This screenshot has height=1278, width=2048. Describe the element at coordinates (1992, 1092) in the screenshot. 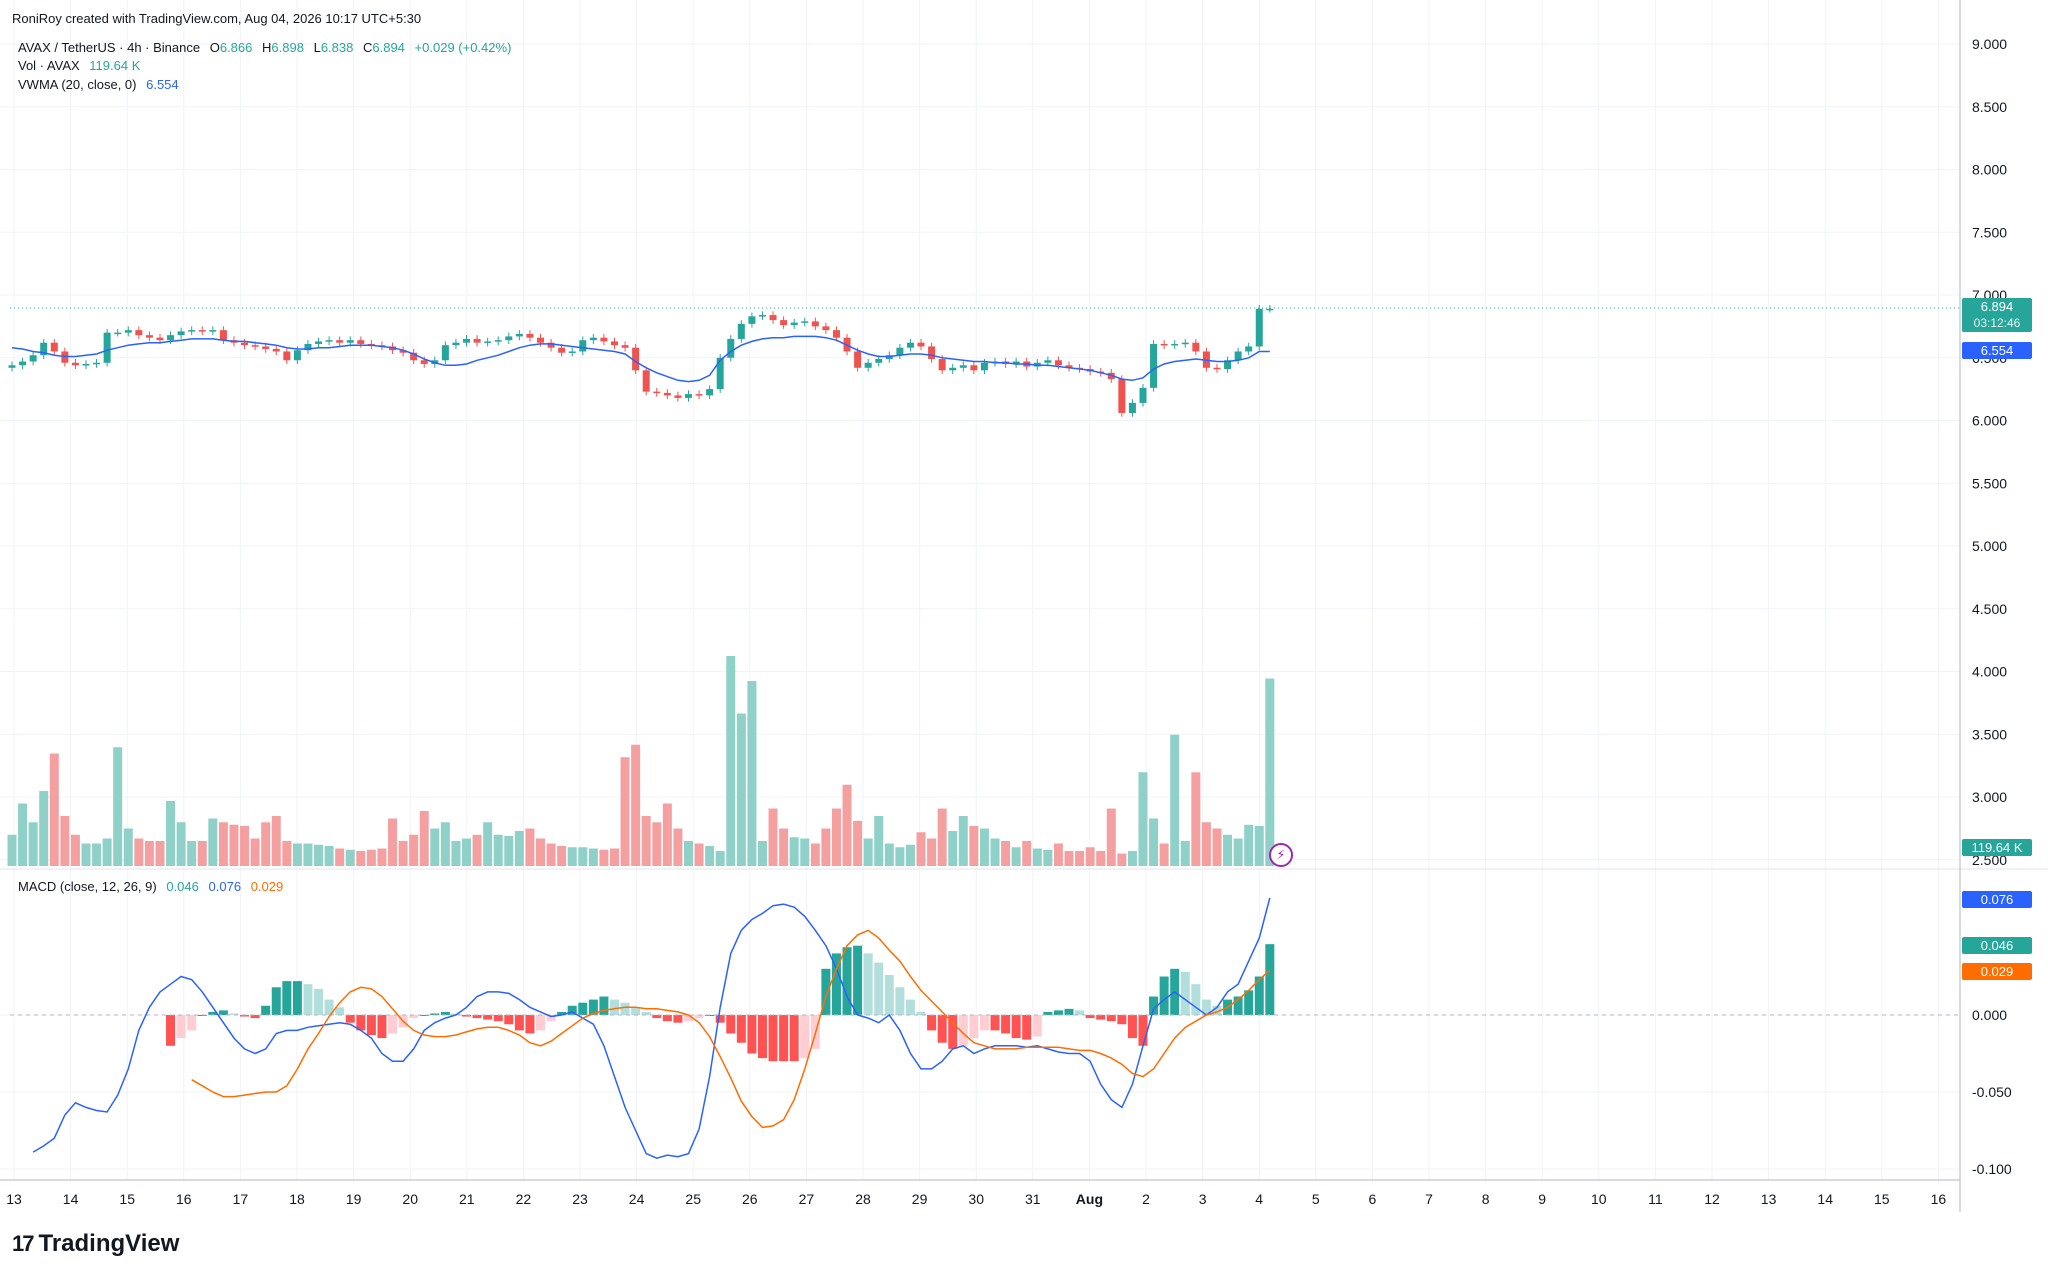

I see `macd-axis: 0.000 -0.050 -0.100` at that location.